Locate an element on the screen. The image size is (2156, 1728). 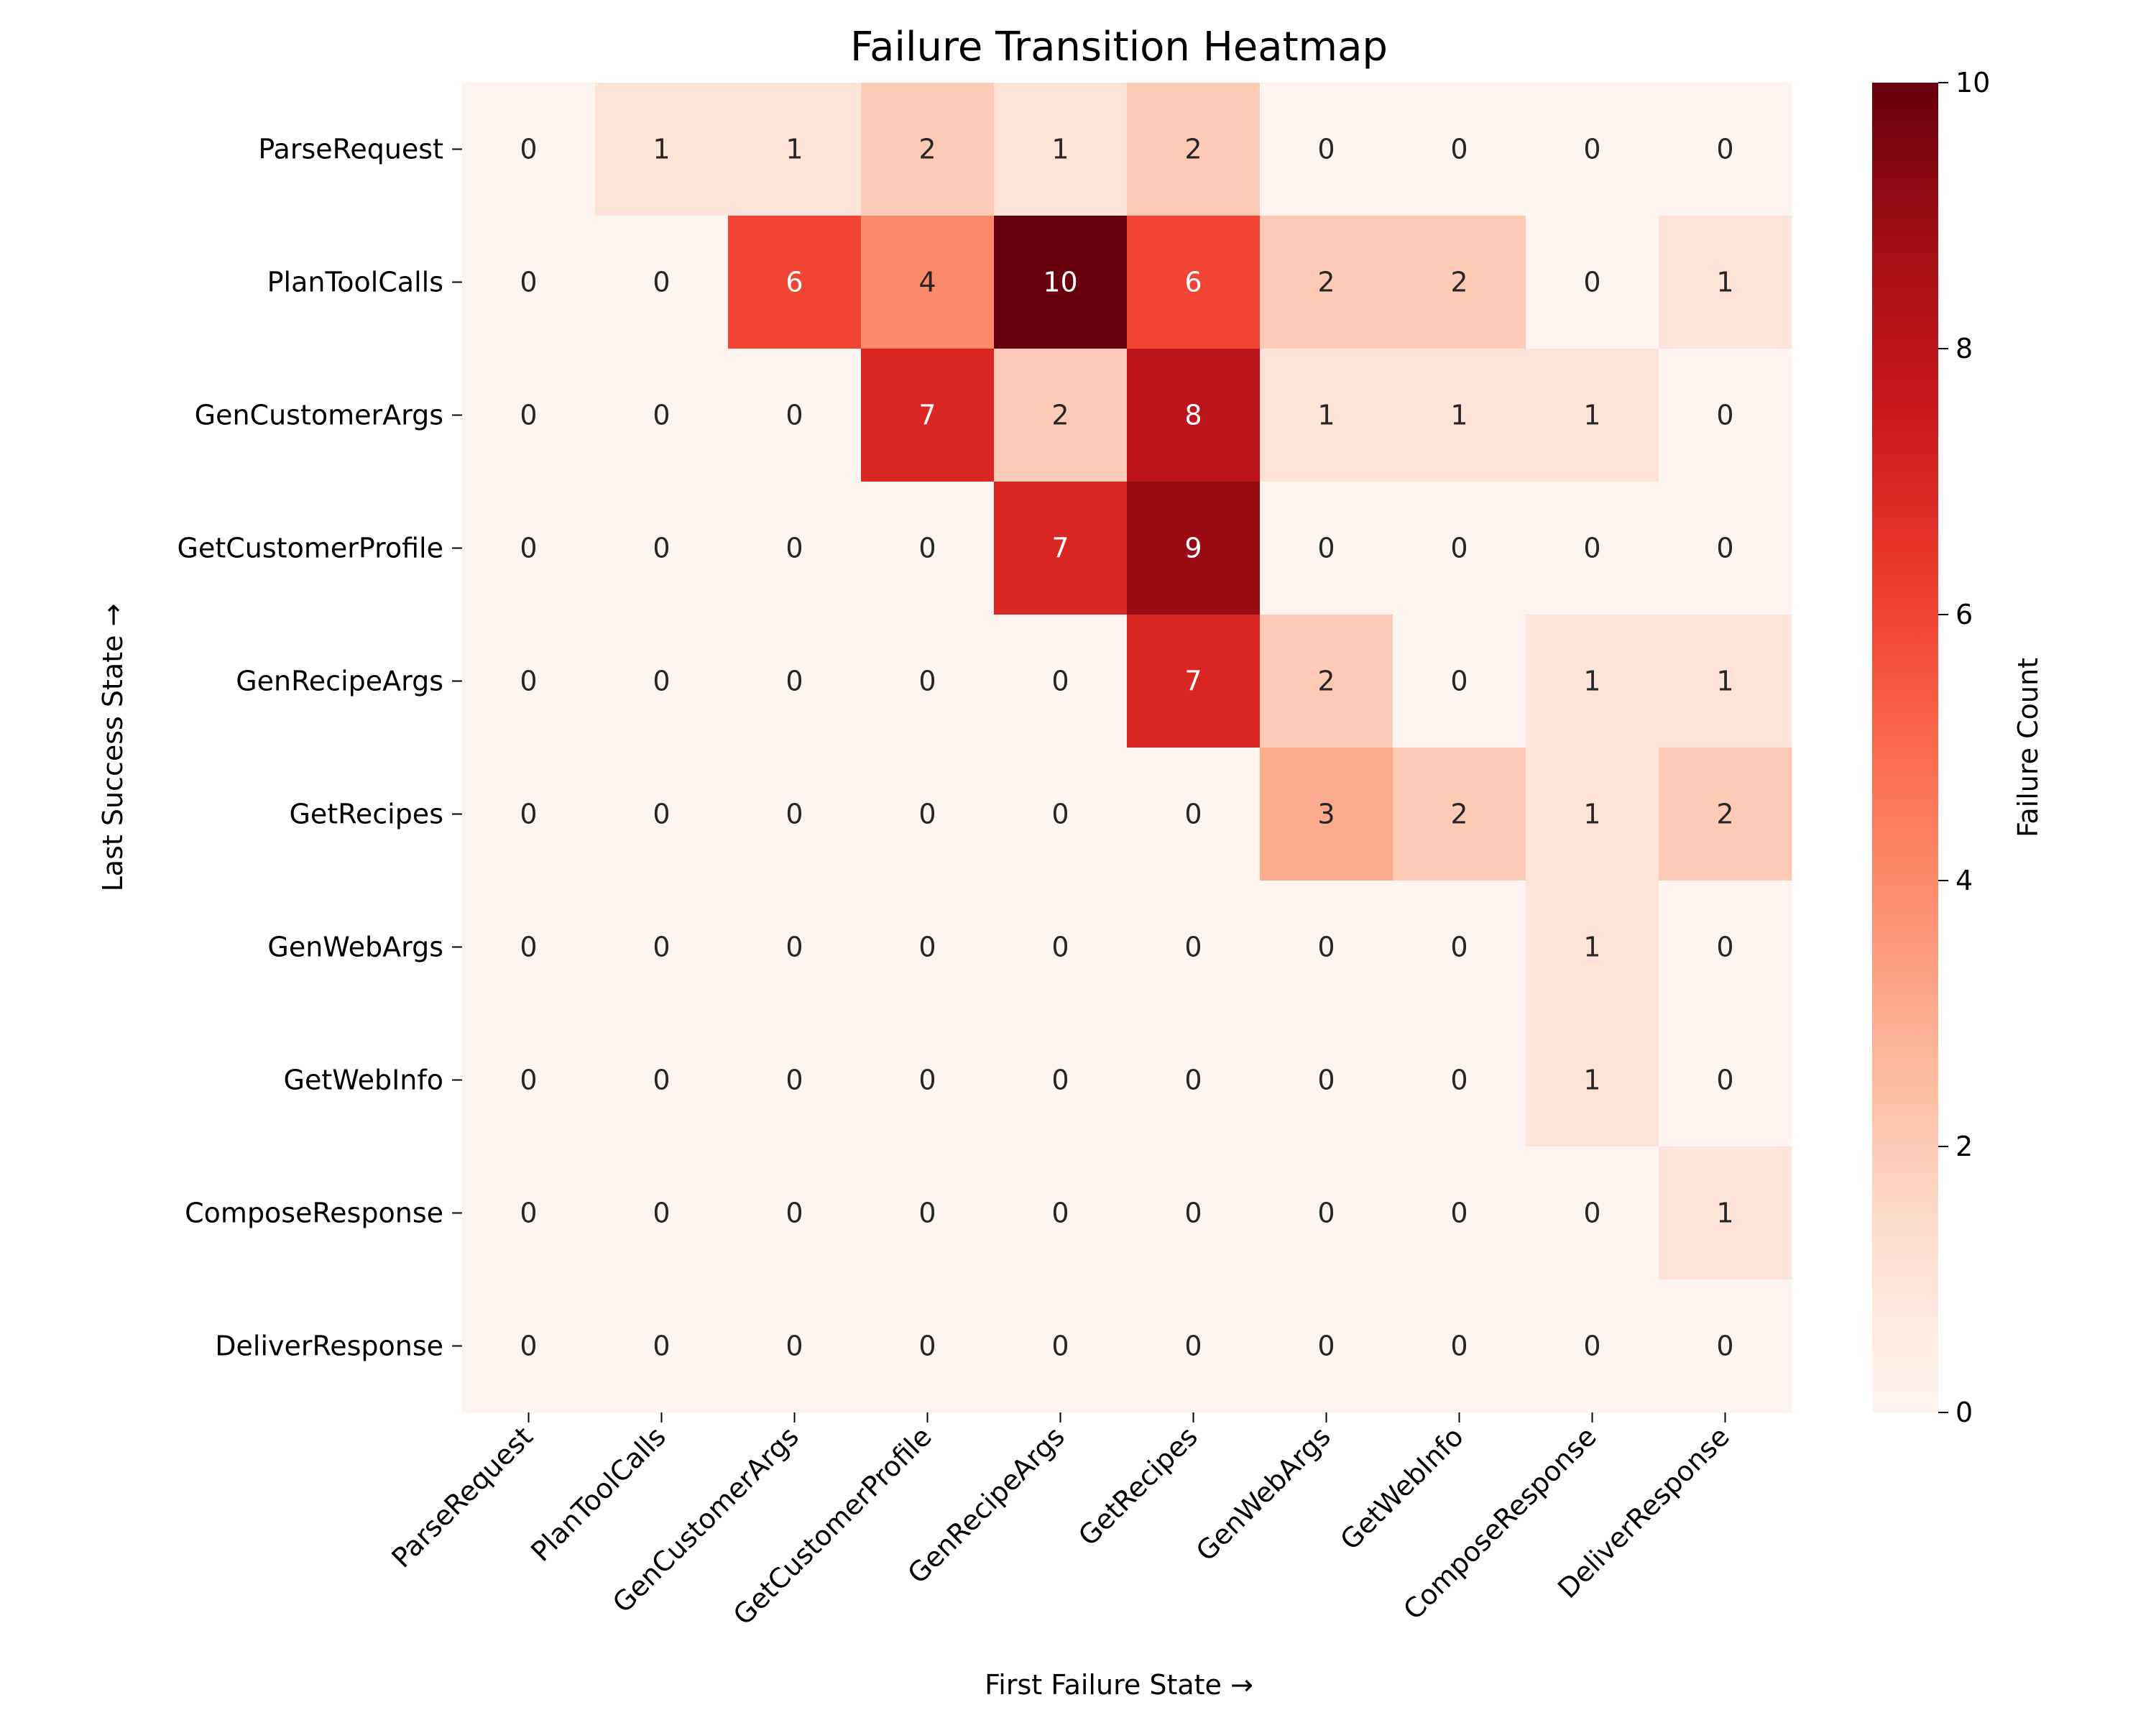
y-tick-label: GenCustomerArgs is located at coordinates (319, 416).